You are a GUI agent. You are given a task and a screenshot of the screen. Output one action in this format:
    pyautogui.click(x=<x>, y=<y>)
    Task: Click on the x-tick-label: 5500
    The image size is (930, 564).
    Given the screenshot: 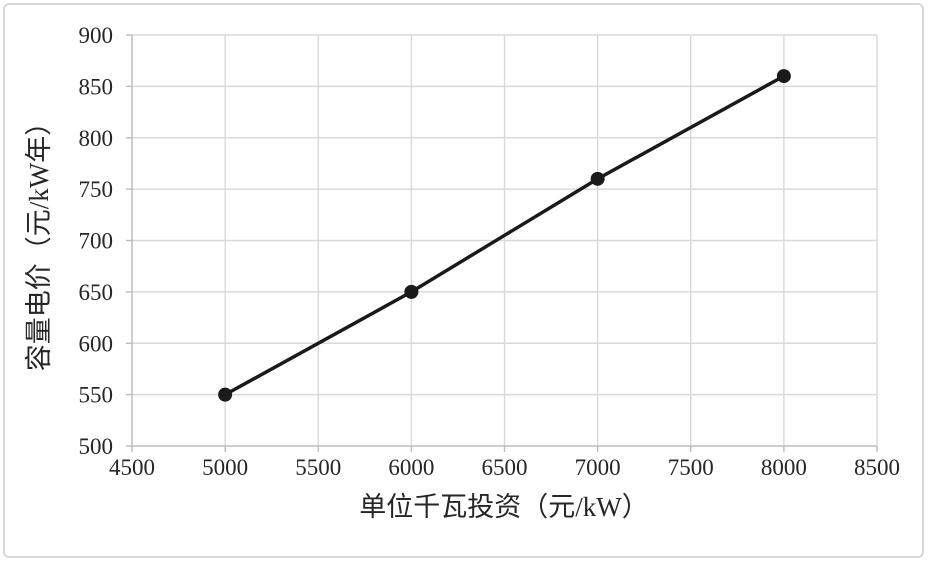 What is the action you would take?
    pyautogui.click(x=318, y=467)
    